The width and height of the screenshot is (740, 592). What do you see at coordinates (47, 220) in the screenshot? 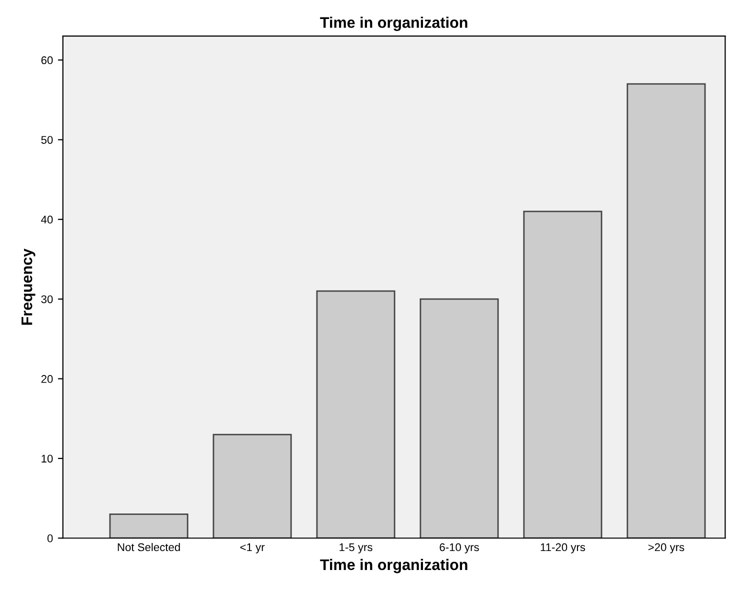
I see `y-tick-label: 40` at bounding box center [47, 220].